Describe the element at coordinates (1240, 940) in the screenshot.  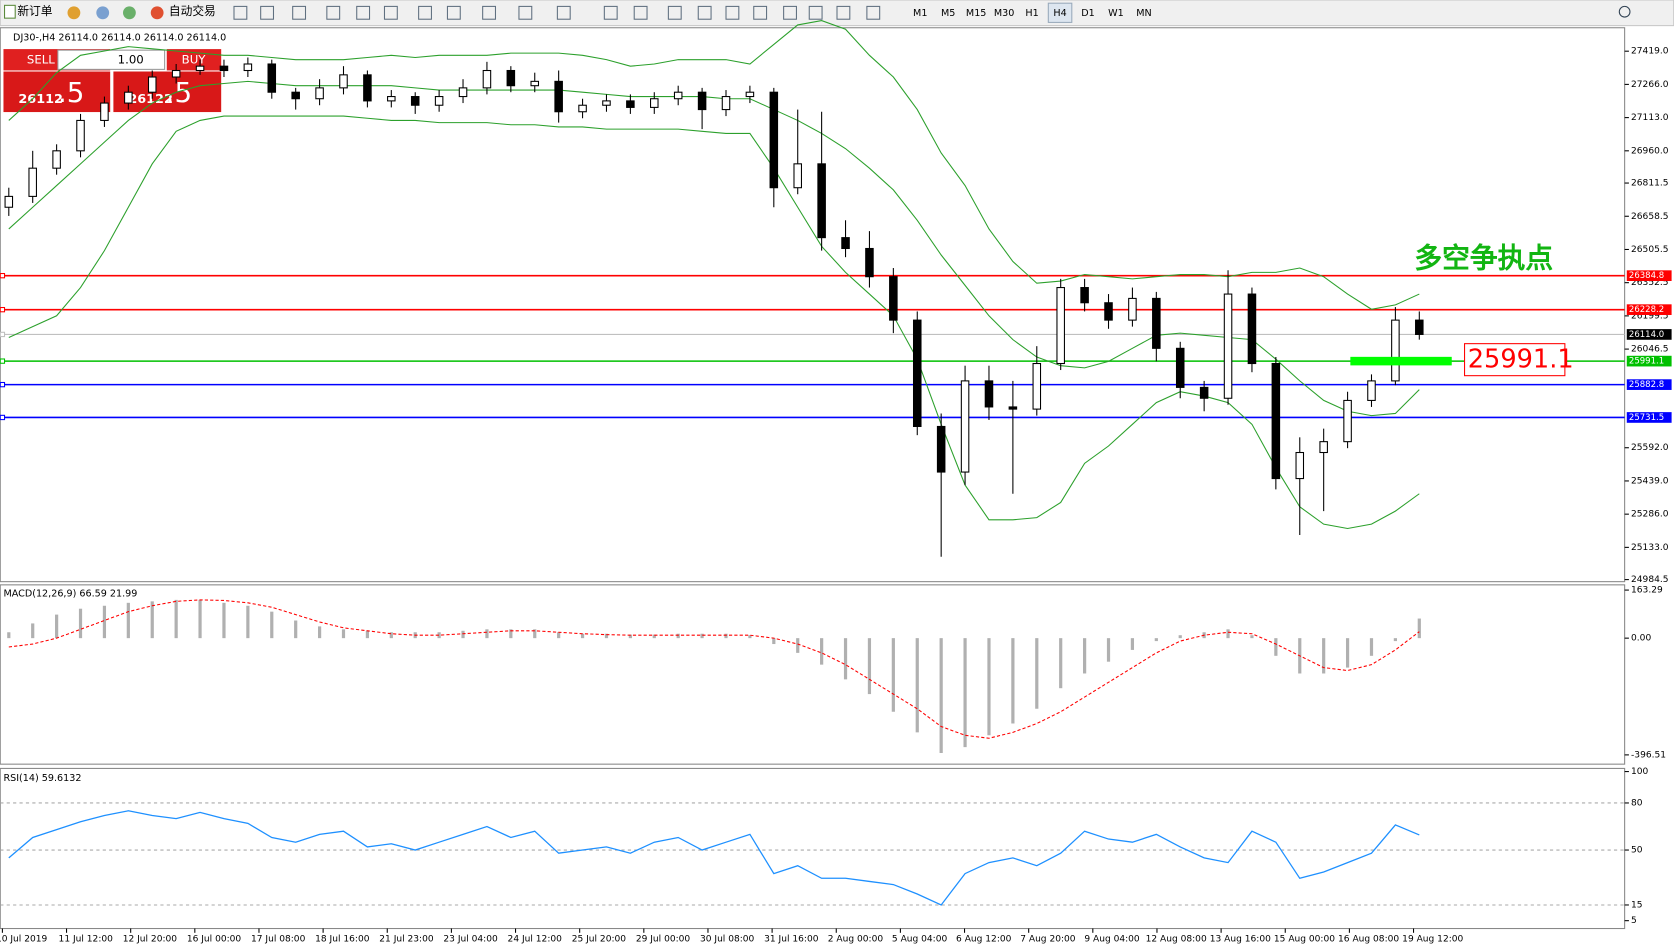
I see `x-tick-label: 13 Aug 16:00` at that location.